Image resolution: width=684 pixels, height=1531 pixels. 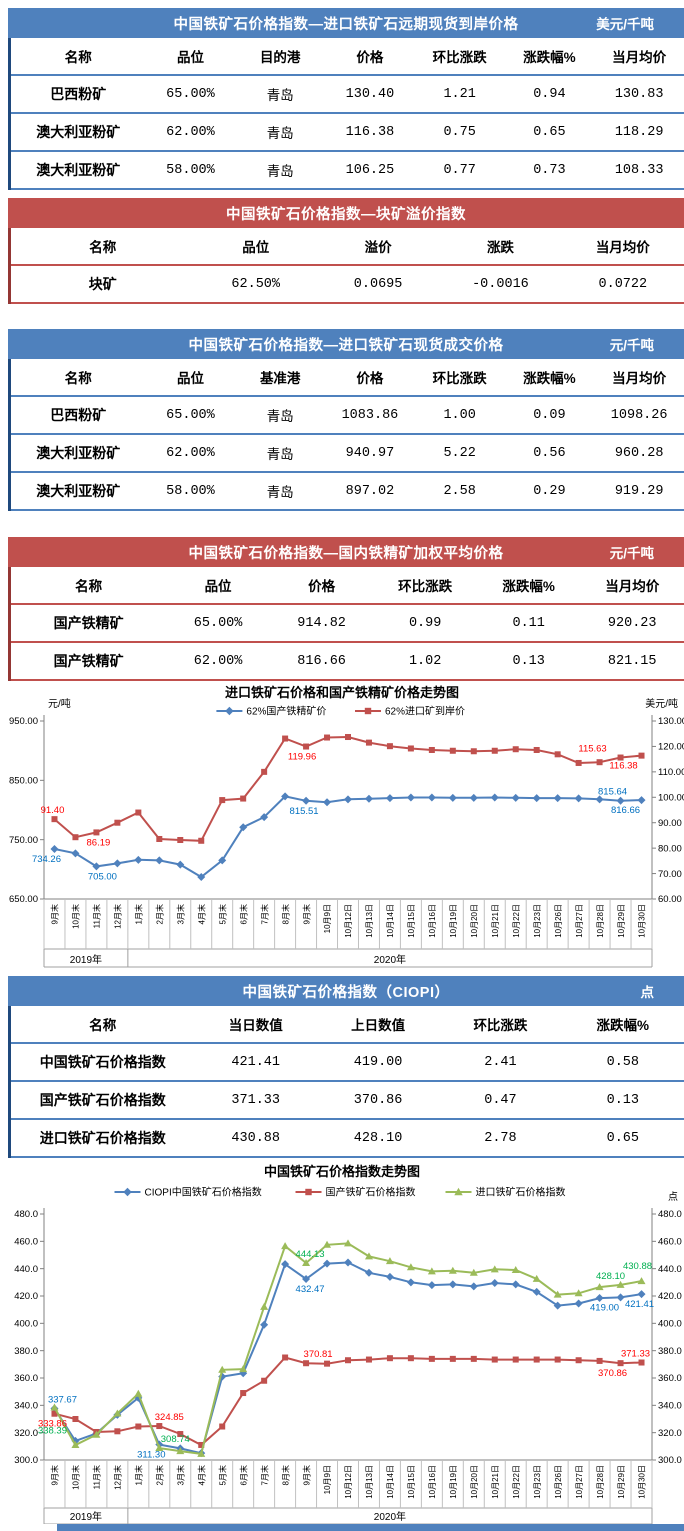 What do you see at coordinates (243, 914) in the screenshot?
I see `x-tick-label: 6月末` at bounding box center [243, 914].